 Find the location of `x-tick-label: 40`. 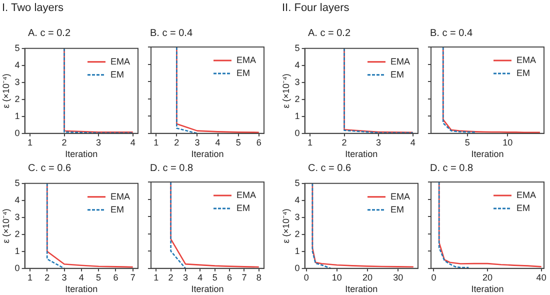

x-tick-label: 40 is located at coordinates (541, 277).